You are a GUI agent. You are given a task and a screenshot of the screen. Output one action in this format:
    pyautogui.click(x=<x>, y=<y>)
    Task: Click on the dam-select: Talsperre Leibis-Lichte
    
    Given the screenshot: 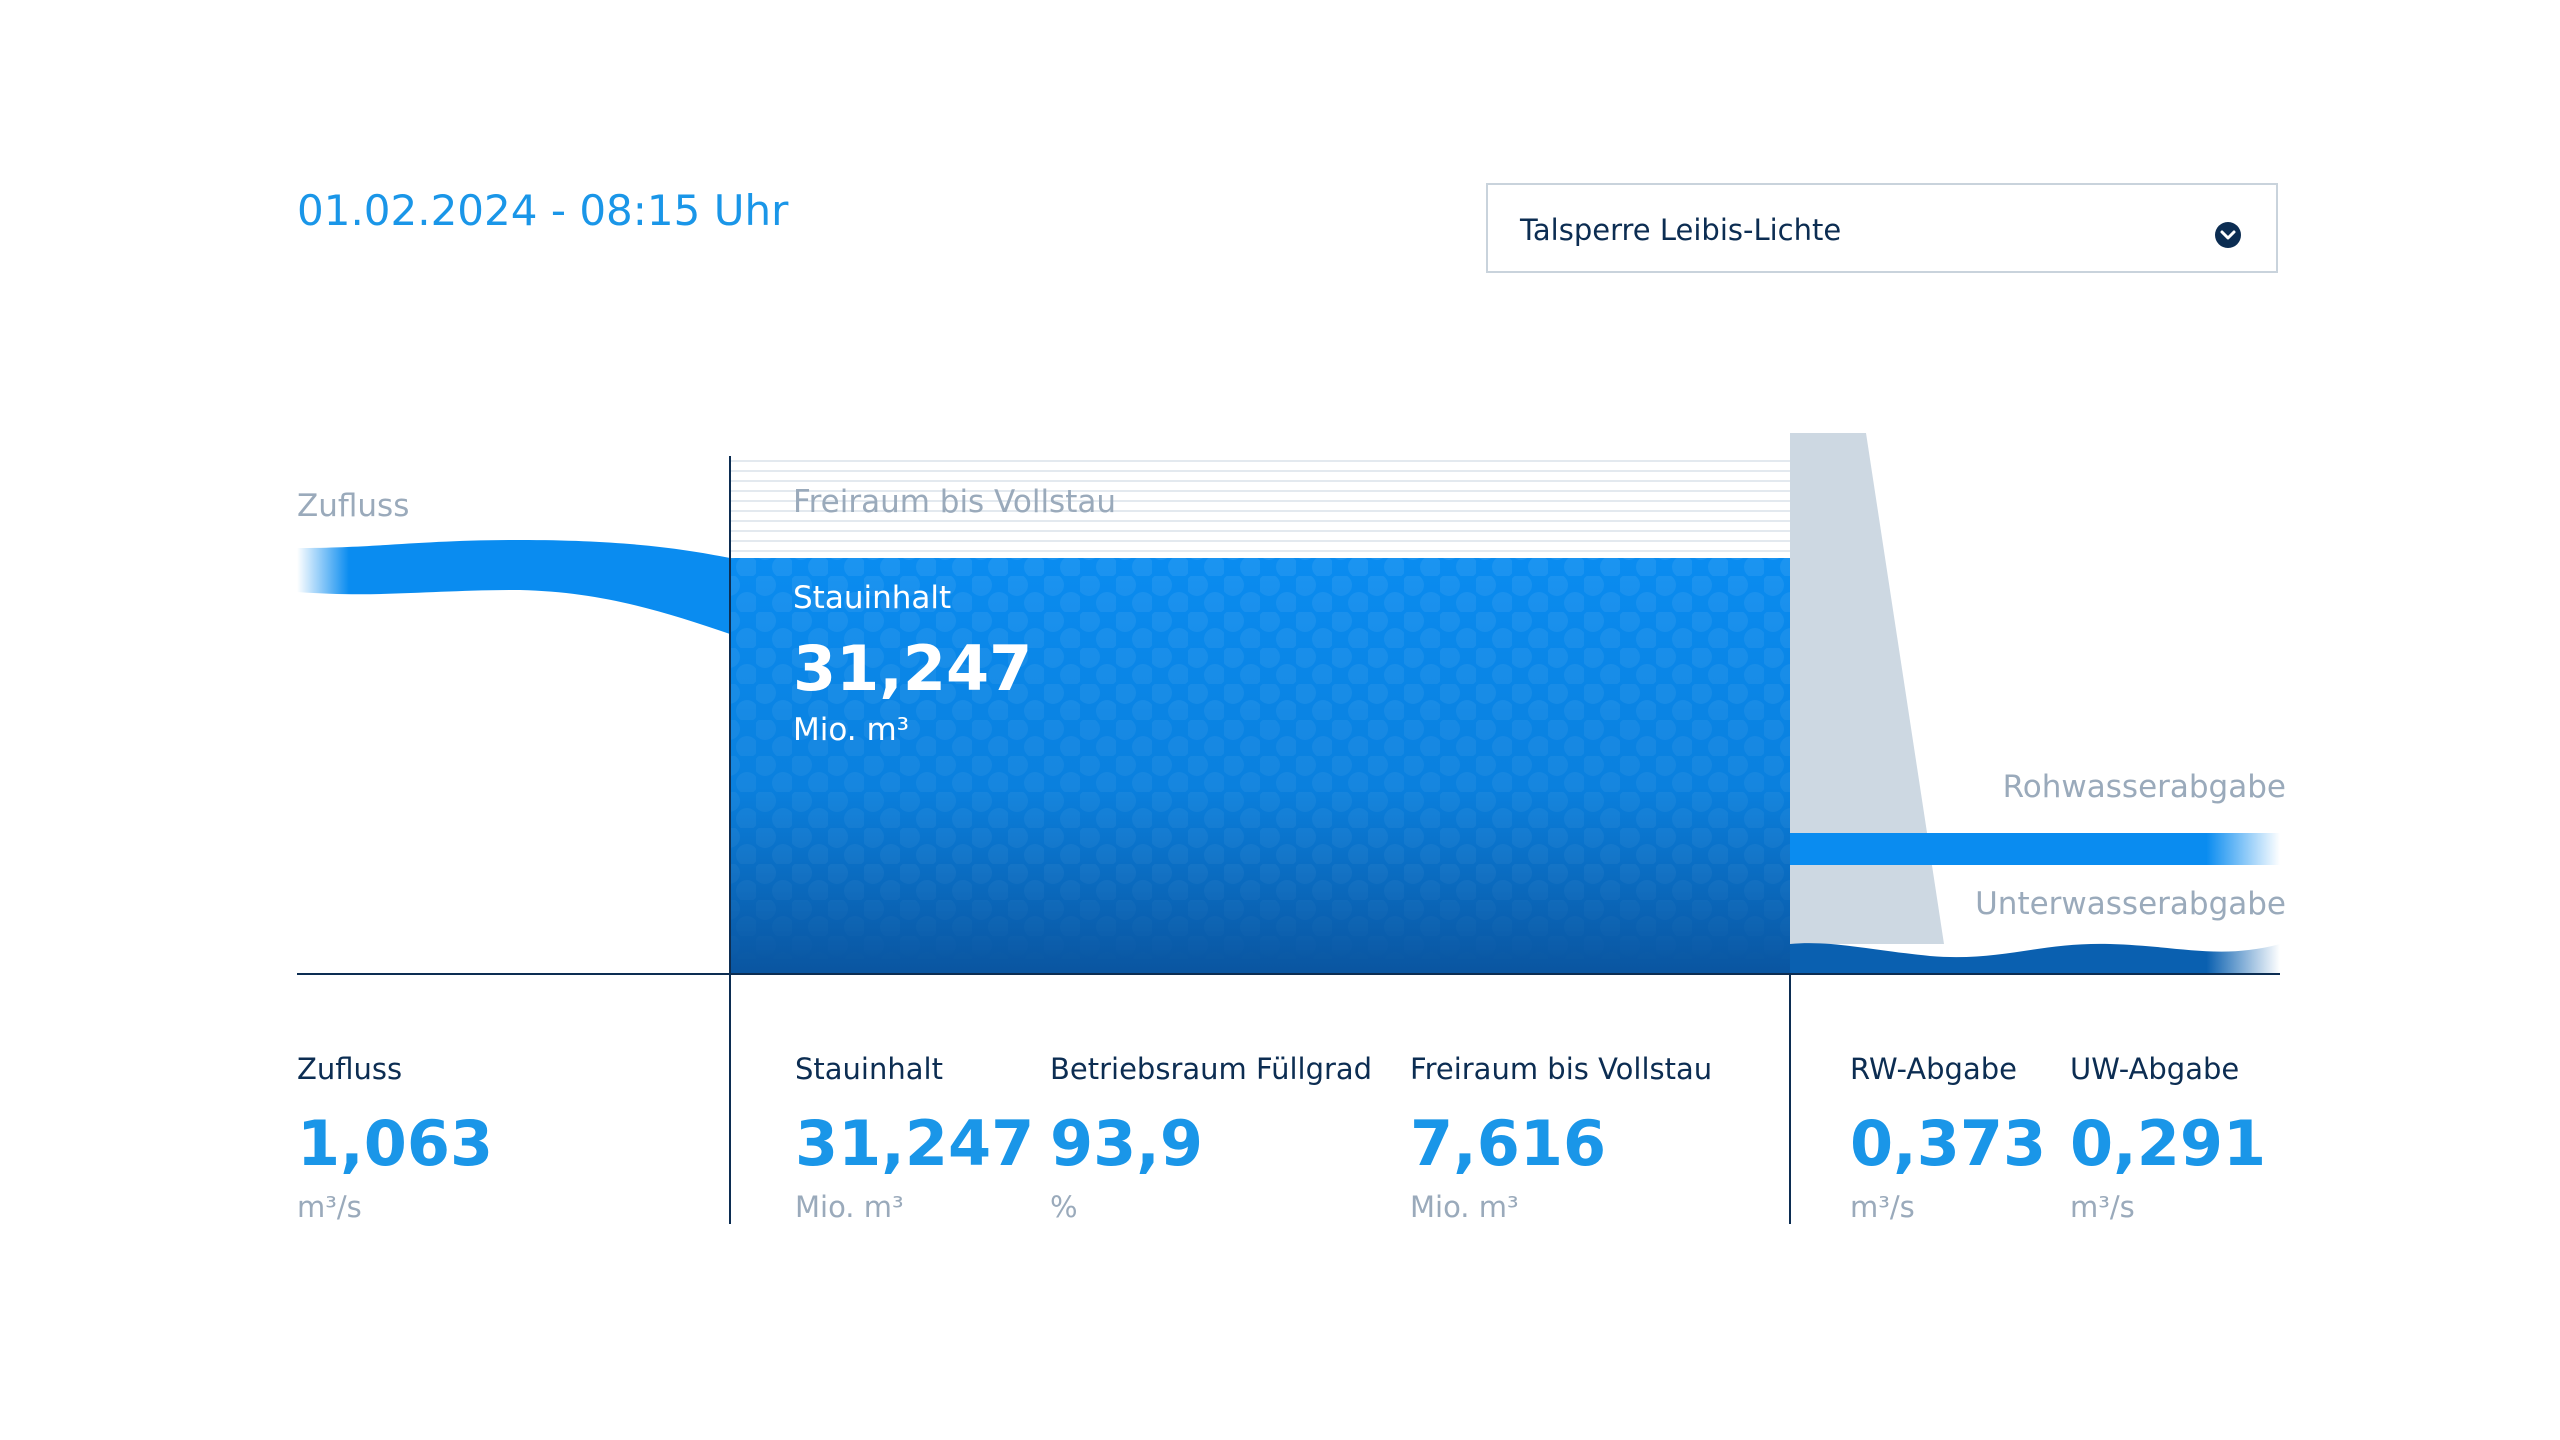 What is the action you would take?
    pyautogui.click(x=1882, y=228)
    